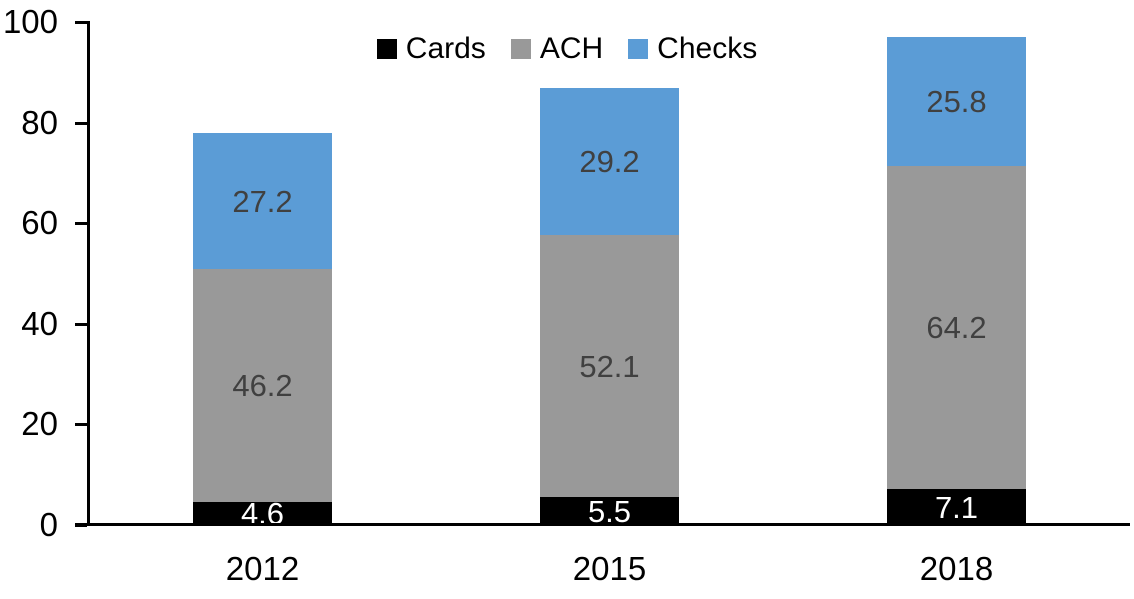  Describe the element at coordinates (39, 223) in the screenshot. I see `y-axis-tick-label: 60` at that location.